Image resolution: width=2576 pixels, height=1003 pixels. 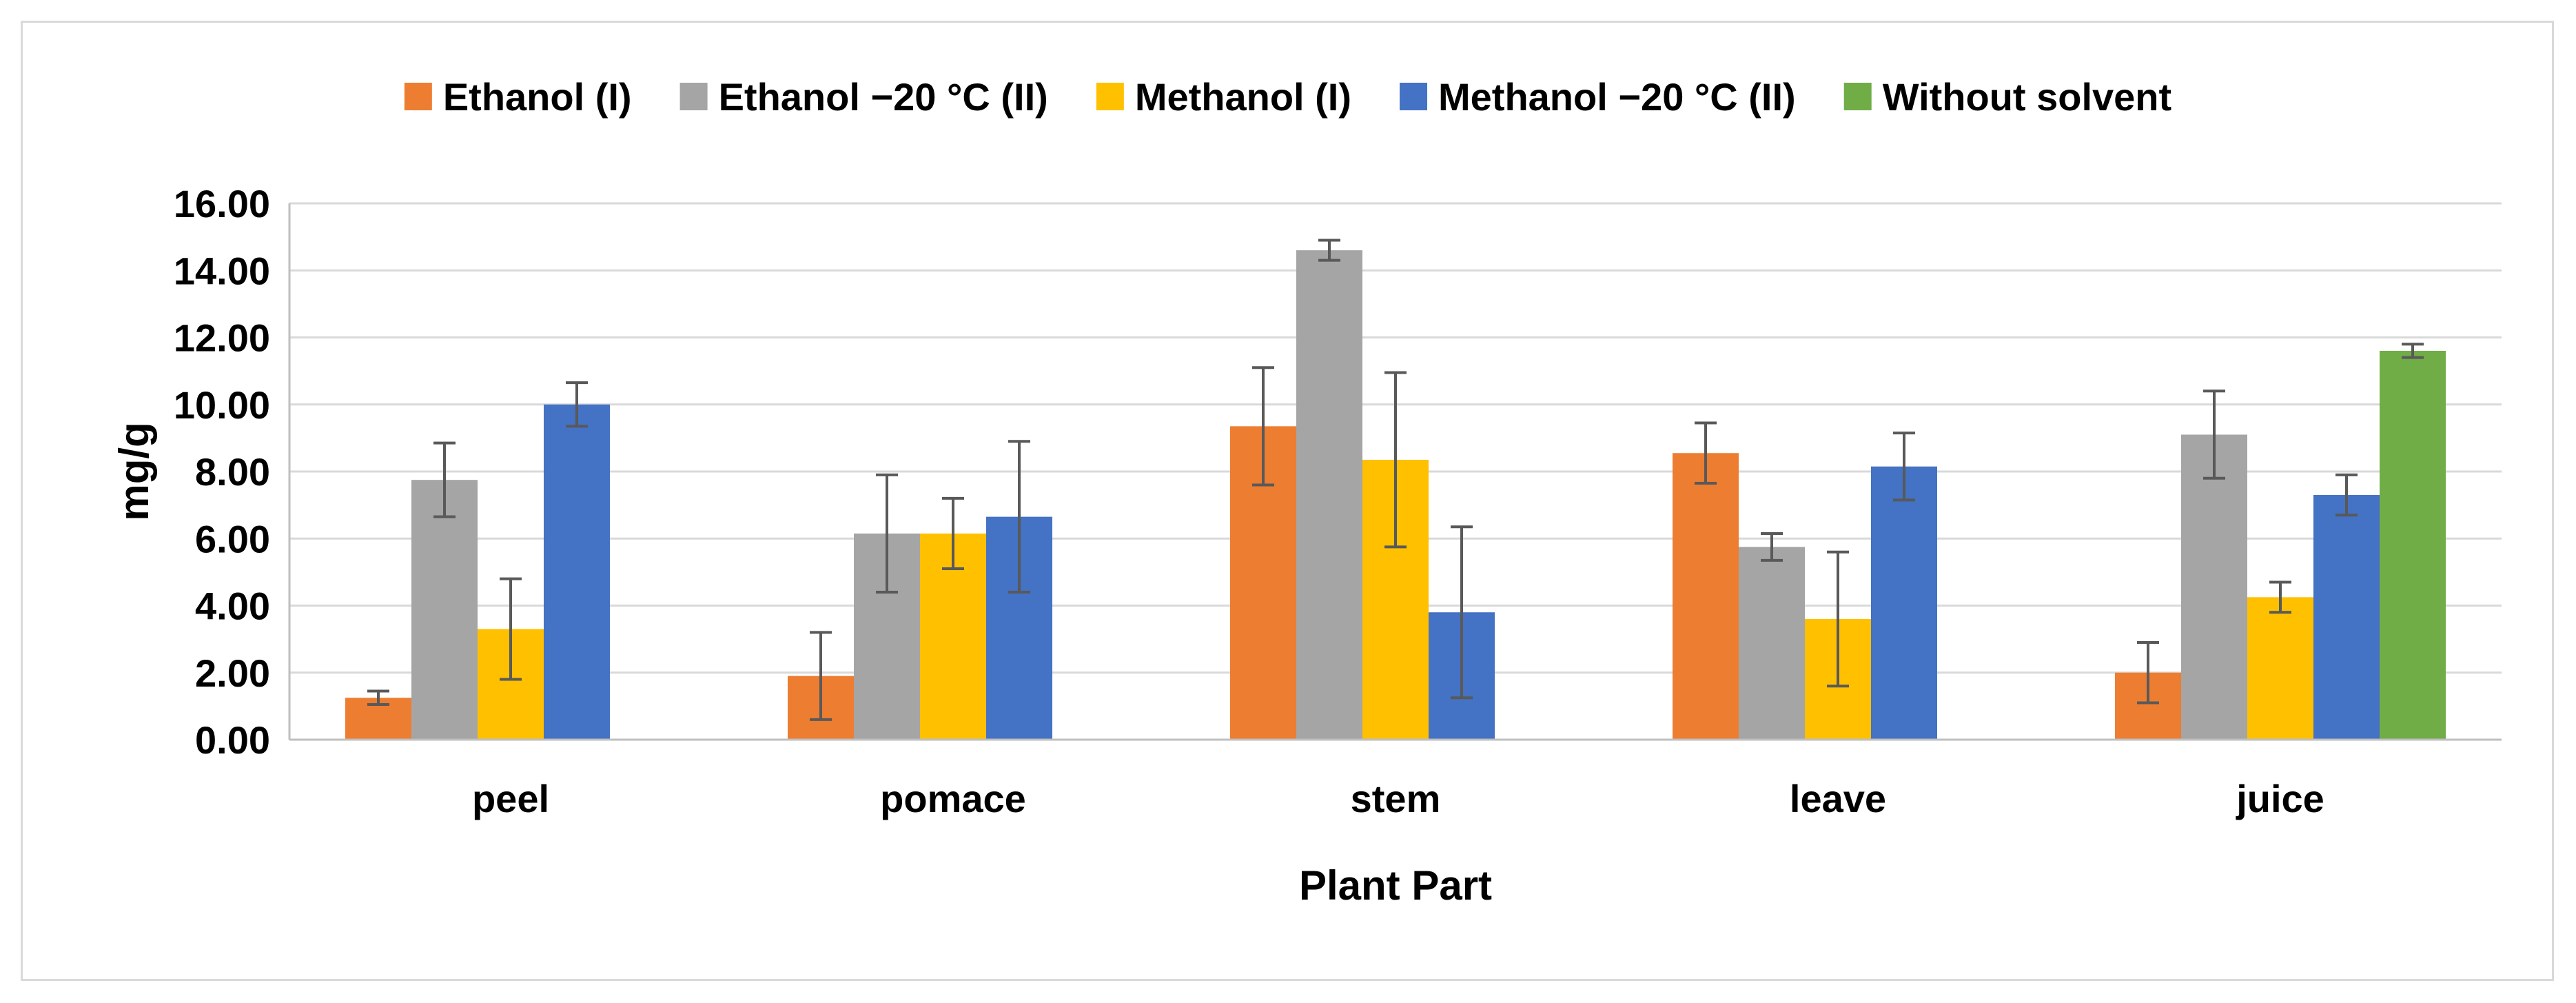 I want to click on y-tick-labels: 0.00 2.00 4.00 6.00 8.00 10.00 12.00 14.00 16.00, so click(x=222, y=472).